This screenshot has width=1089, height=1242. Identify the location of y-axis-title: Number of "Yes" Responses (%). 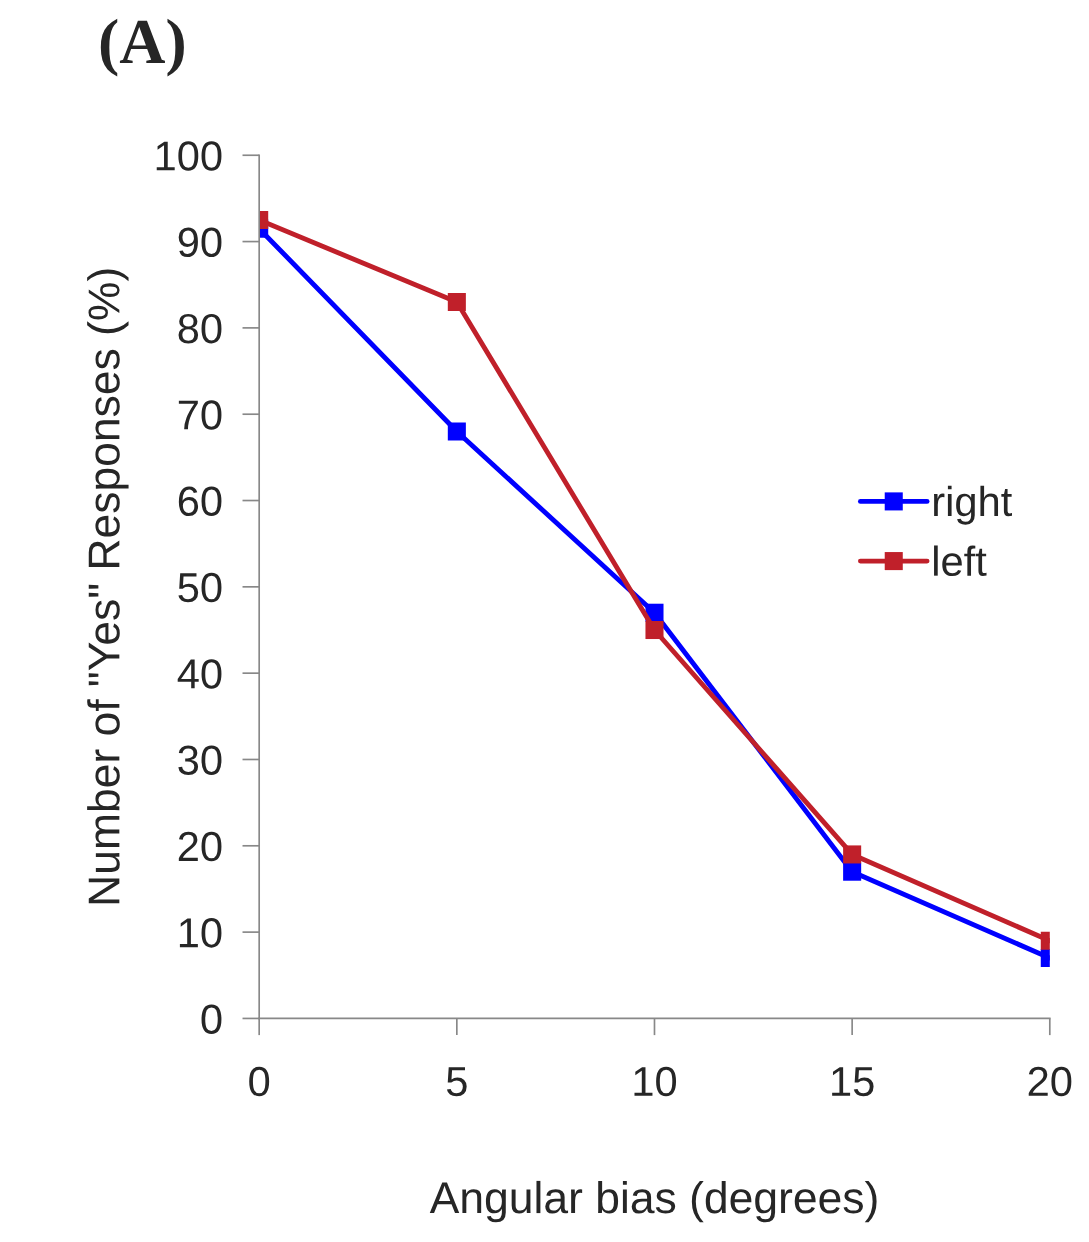
(108, 586).